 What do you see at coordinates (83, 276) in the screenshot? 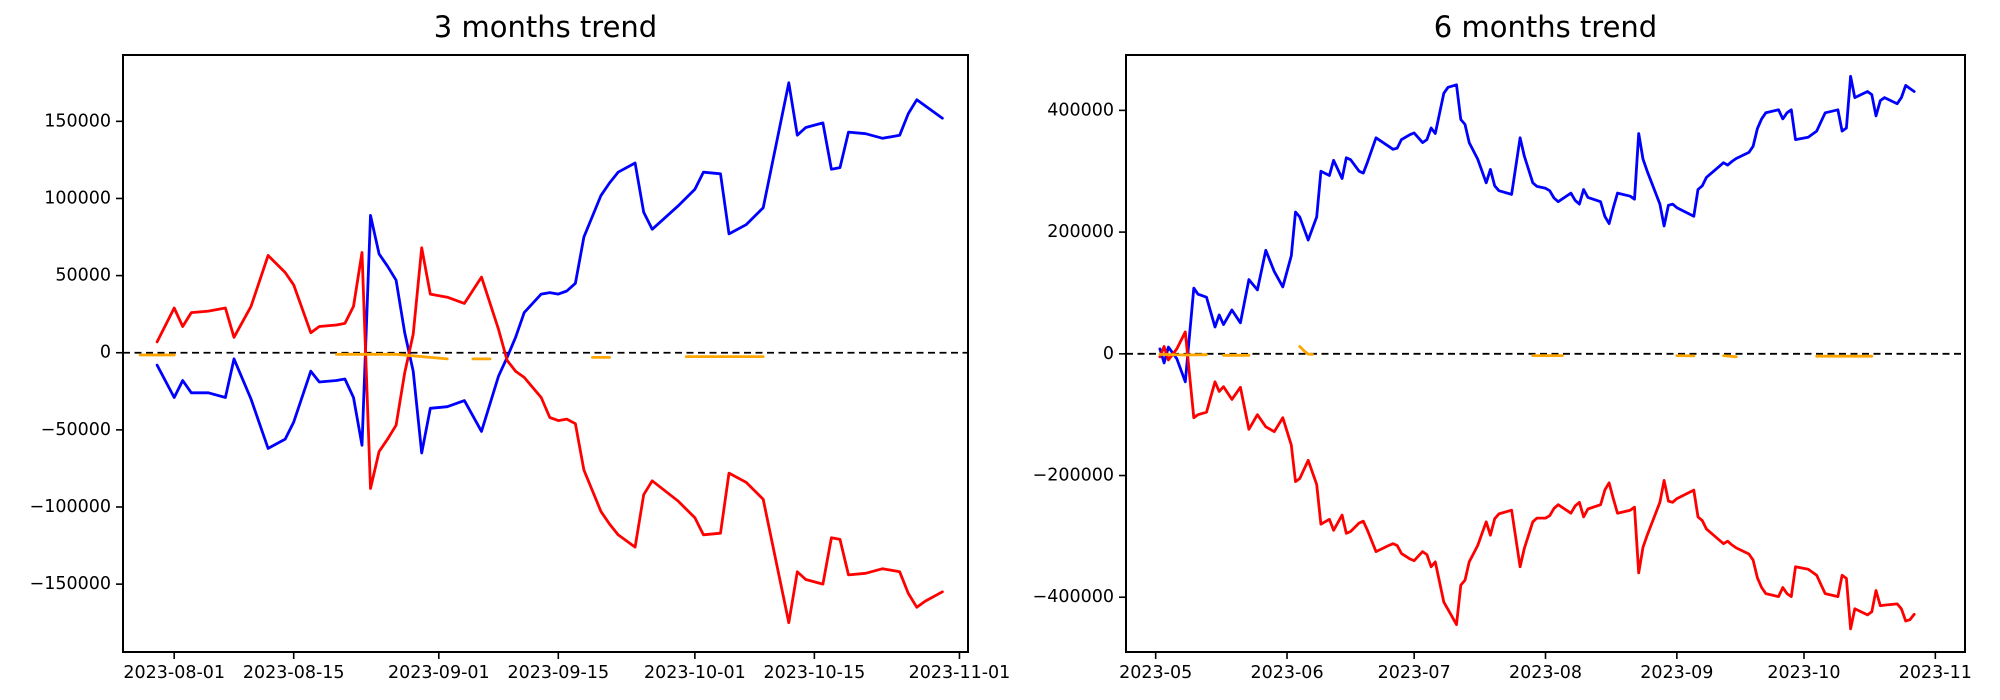
I see `y-tick-label: 50000` at bounding box center [83, 276].